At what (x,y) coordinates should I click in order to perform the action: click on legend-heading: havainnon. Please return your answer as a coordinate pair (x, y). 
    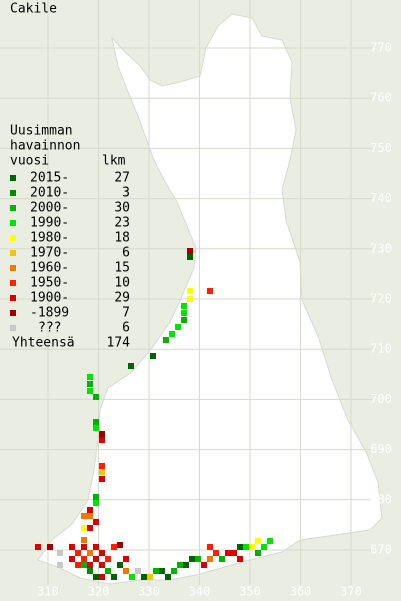
    Looking at the image, I should click on (45, 146).